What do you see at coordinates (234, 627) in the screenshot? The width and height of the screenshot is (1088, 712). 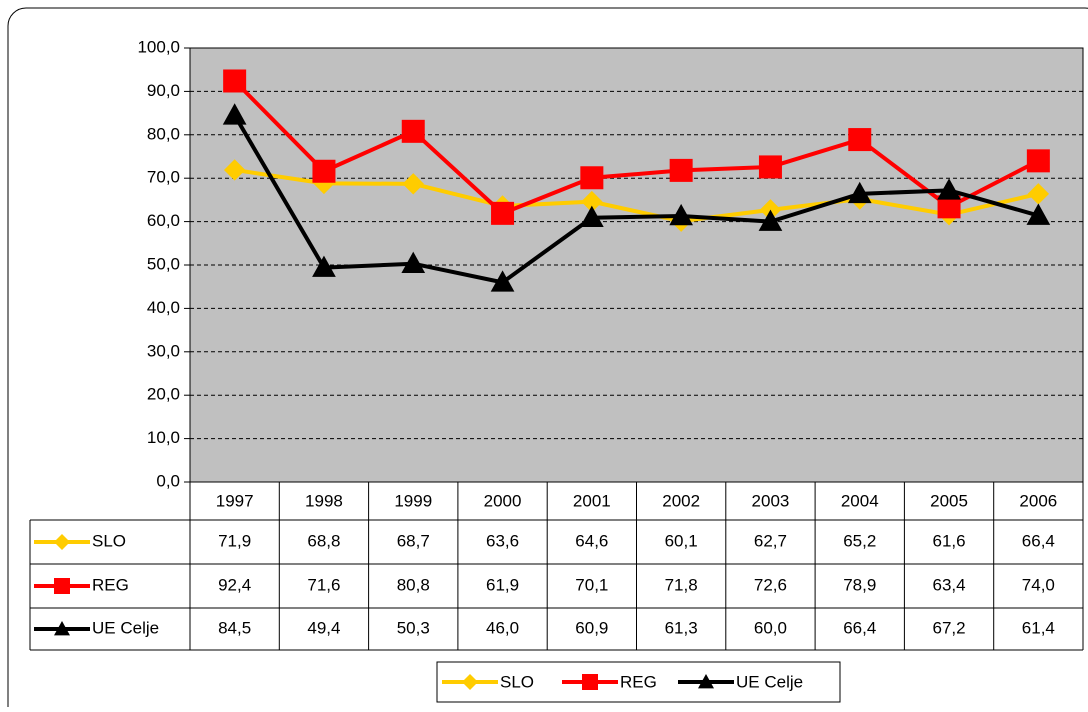 I see `table-cell: 84,5` at bounding box center [234, 627].